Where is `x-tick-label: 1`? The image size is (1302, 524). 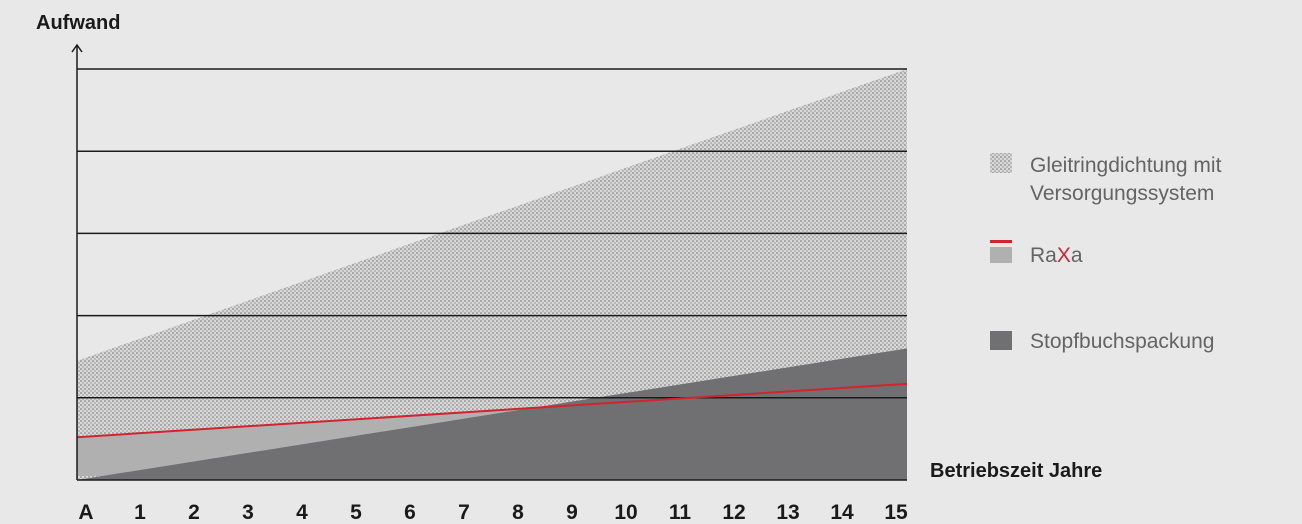
x-tick-label: 1 is located at coordinates (140, 512).